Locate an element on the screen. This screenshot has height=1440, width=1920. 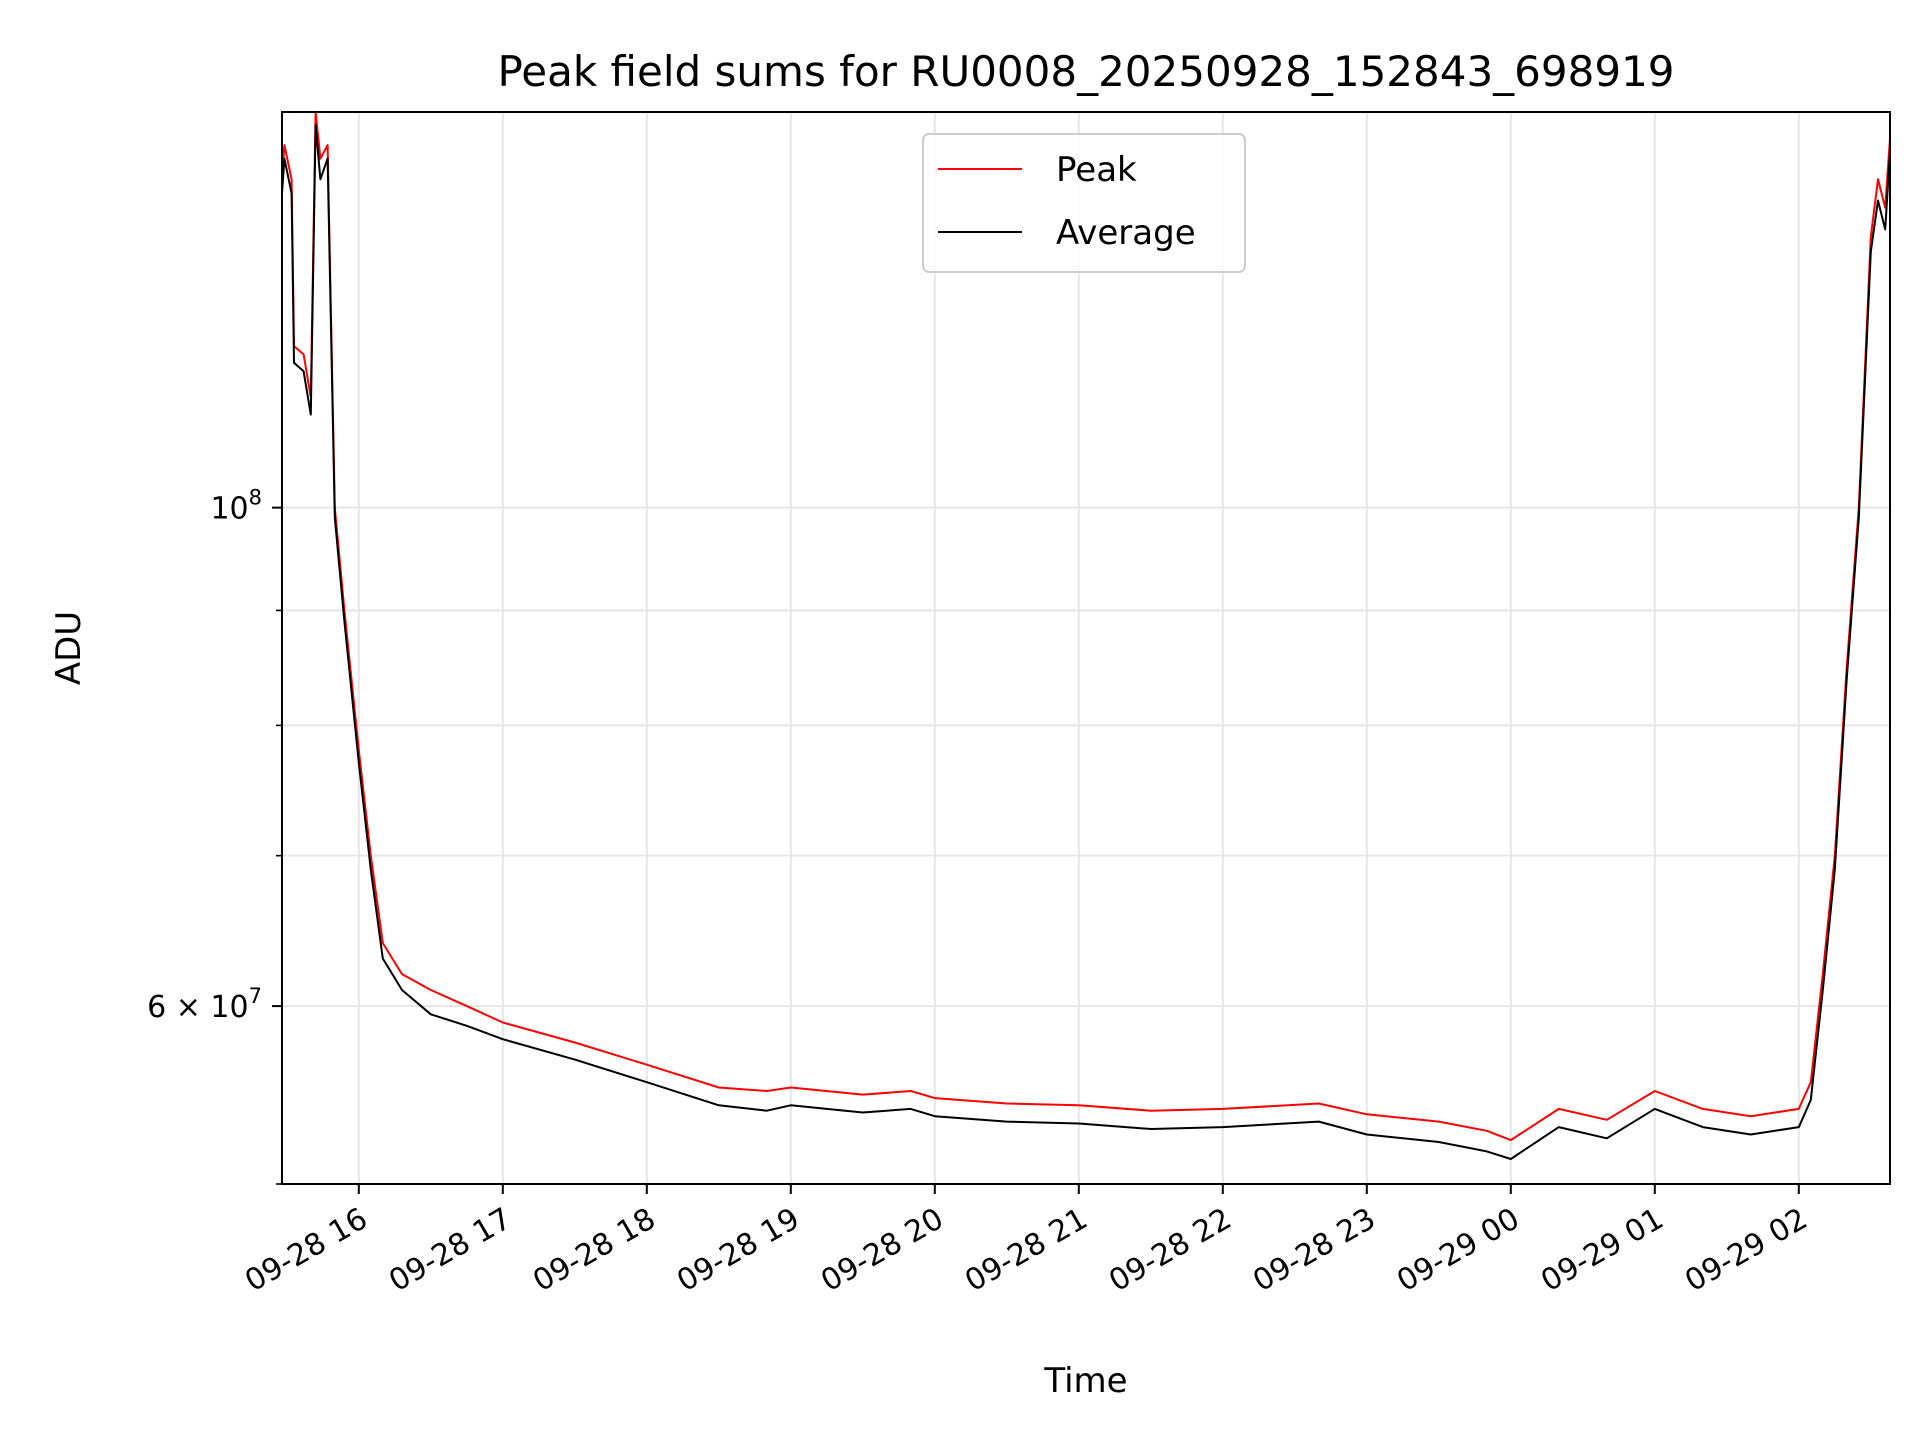
x-axis-label: Time is located at coordinates (1085, 1381).